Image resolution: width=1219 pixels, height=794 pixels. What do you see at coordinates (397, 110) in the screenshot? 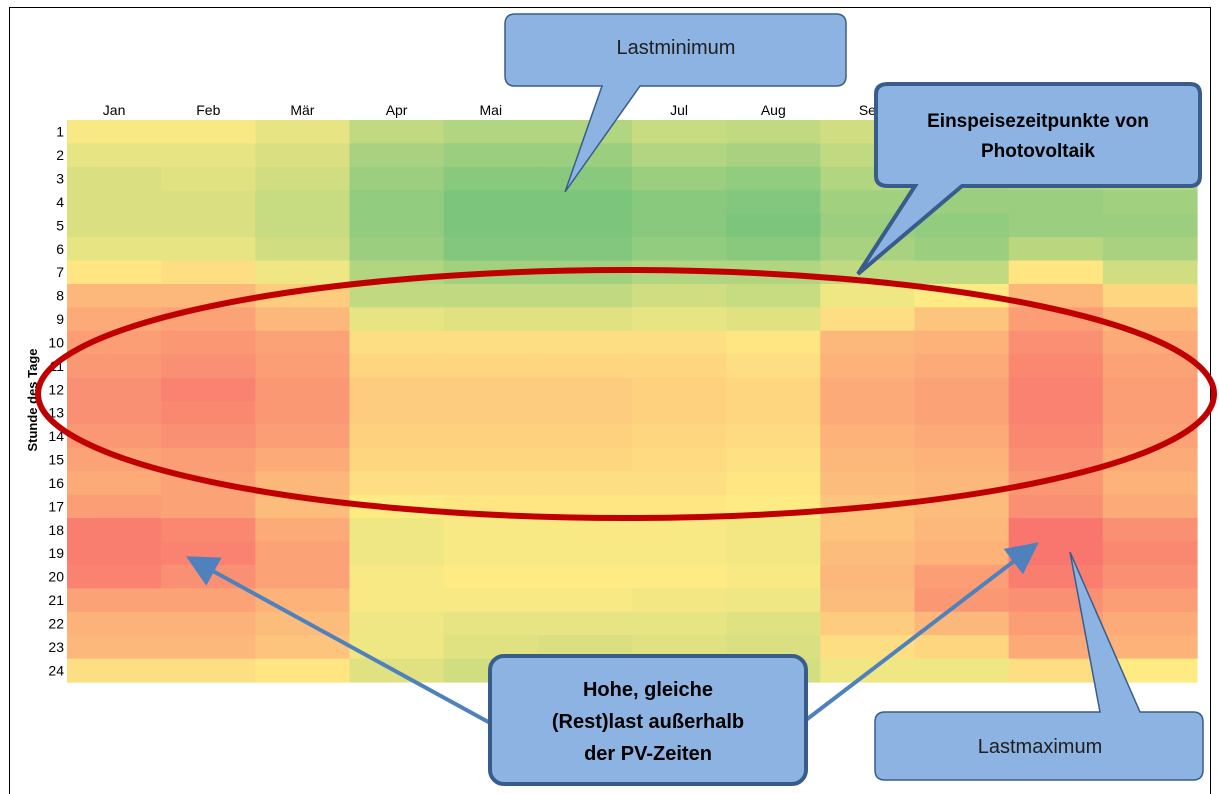
I see `month-tick-label: Apr` at bounding box center [397, 110].